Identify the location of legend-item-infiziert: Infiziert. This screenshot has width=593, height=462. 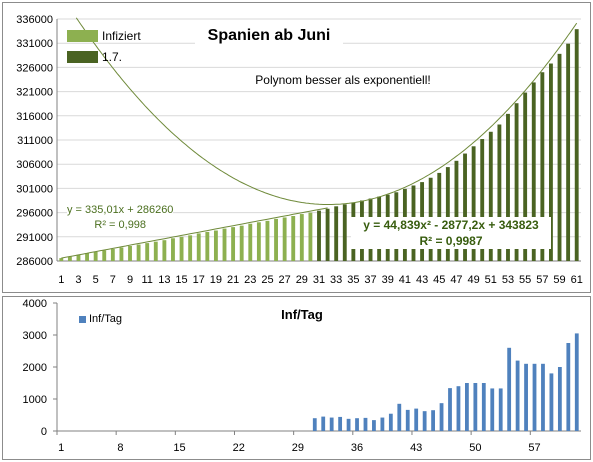
(104, 35).